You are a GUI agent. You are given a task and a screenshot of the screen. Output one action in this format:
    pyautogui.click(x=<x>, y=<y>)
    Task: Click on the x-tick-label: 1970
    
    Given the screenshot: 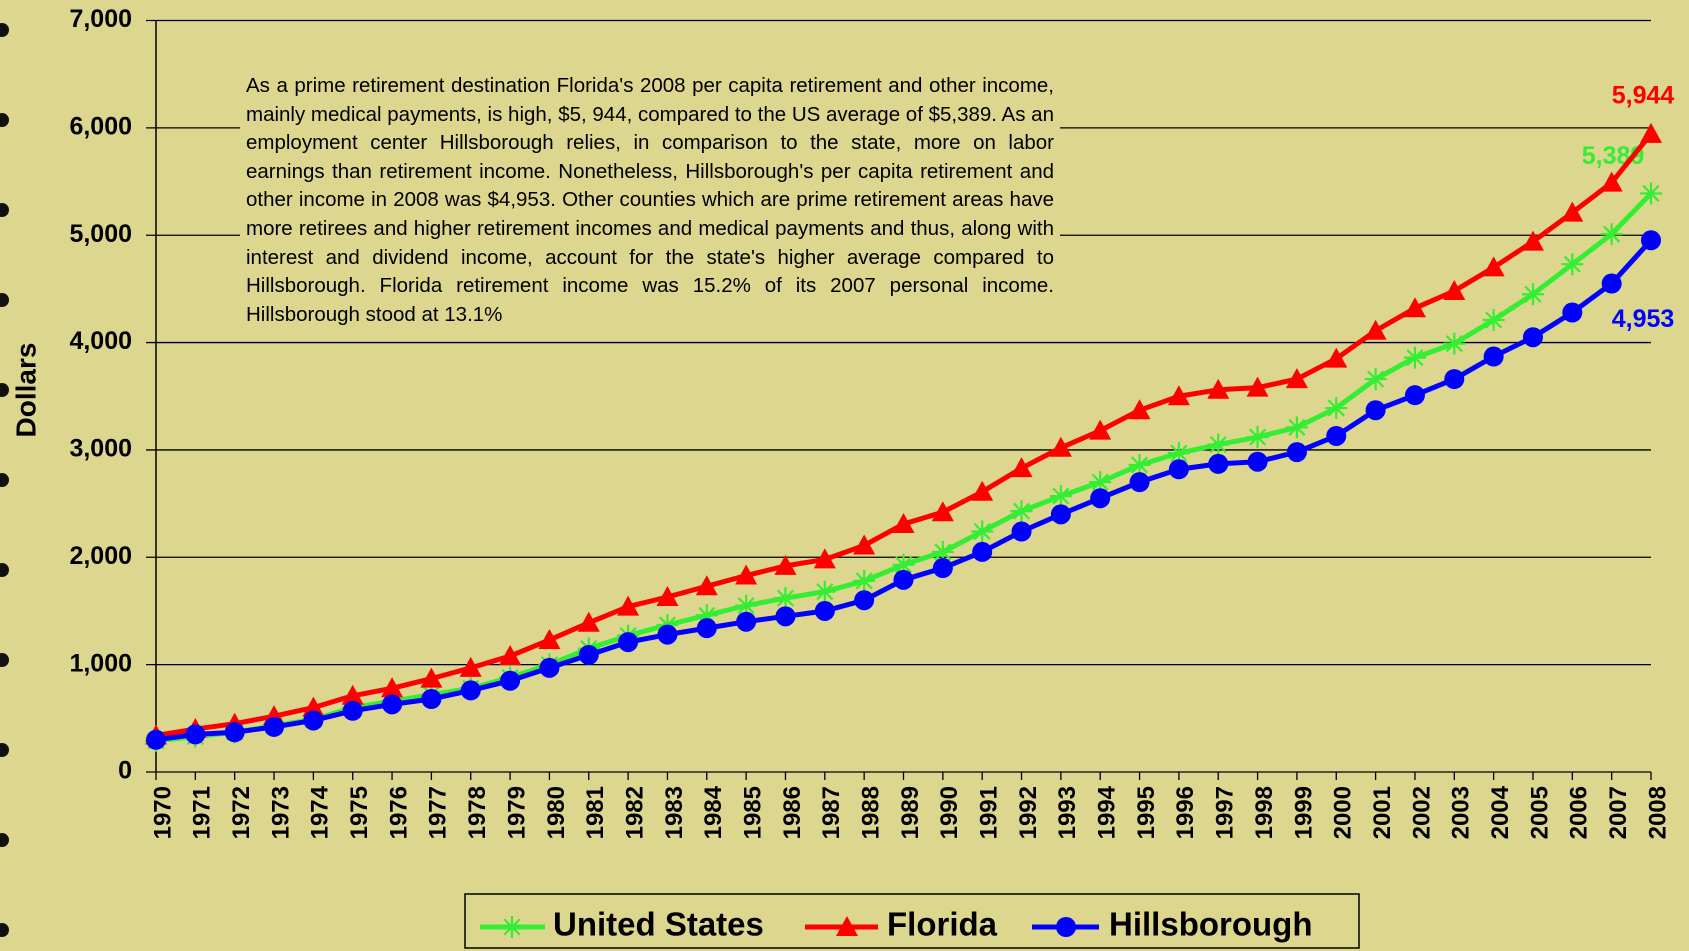 What is the action you would take?
    pyautogui.click(x=162, y=812)
    